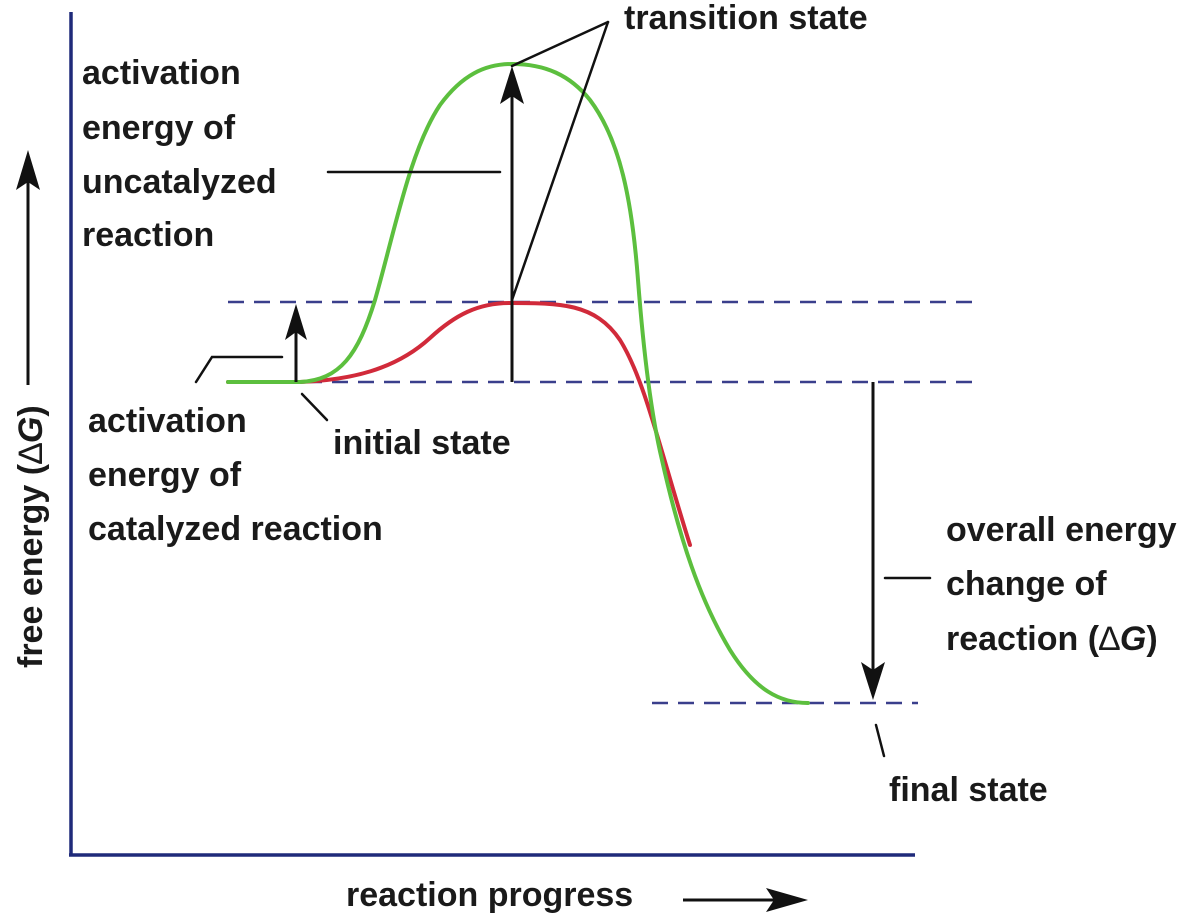 The height and width of the screenshot is (915, 1185). Describe the element at coordinates (31, 536) in the screenshot. I see `y-axis-label: free energy (∆G)` at that location.